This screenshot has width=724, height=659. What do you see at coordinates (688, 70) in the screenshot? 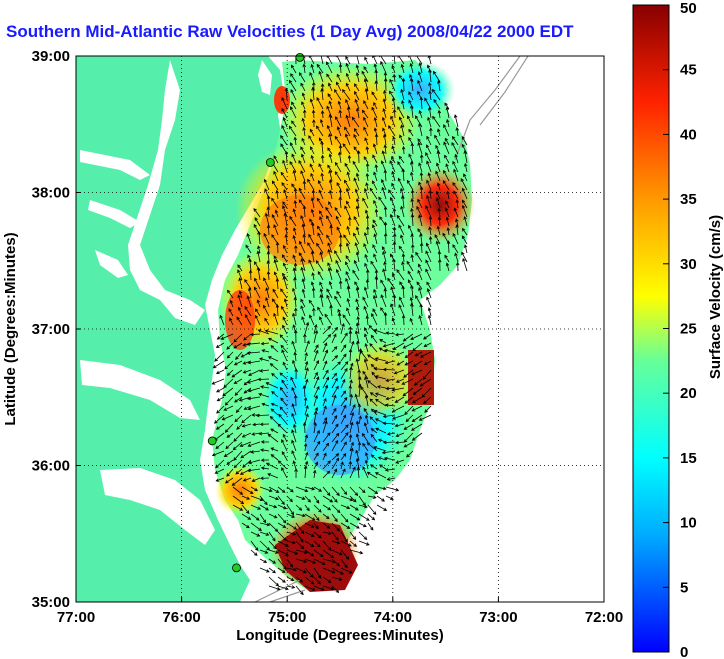
I see `colorbar-tick-label: 45` at bounding box center [688, 70].